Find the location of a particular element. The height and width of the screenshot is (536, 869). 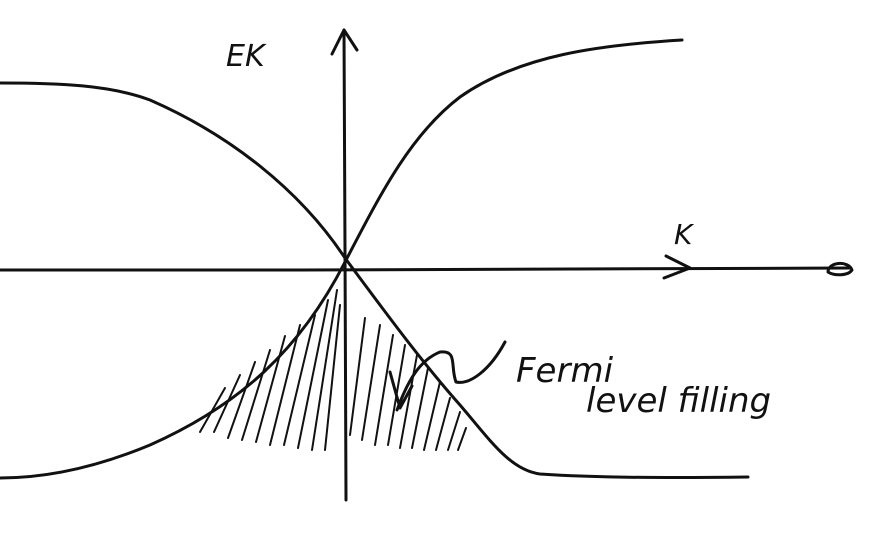

x-axis-label: K is located at coordinates (684, 234).